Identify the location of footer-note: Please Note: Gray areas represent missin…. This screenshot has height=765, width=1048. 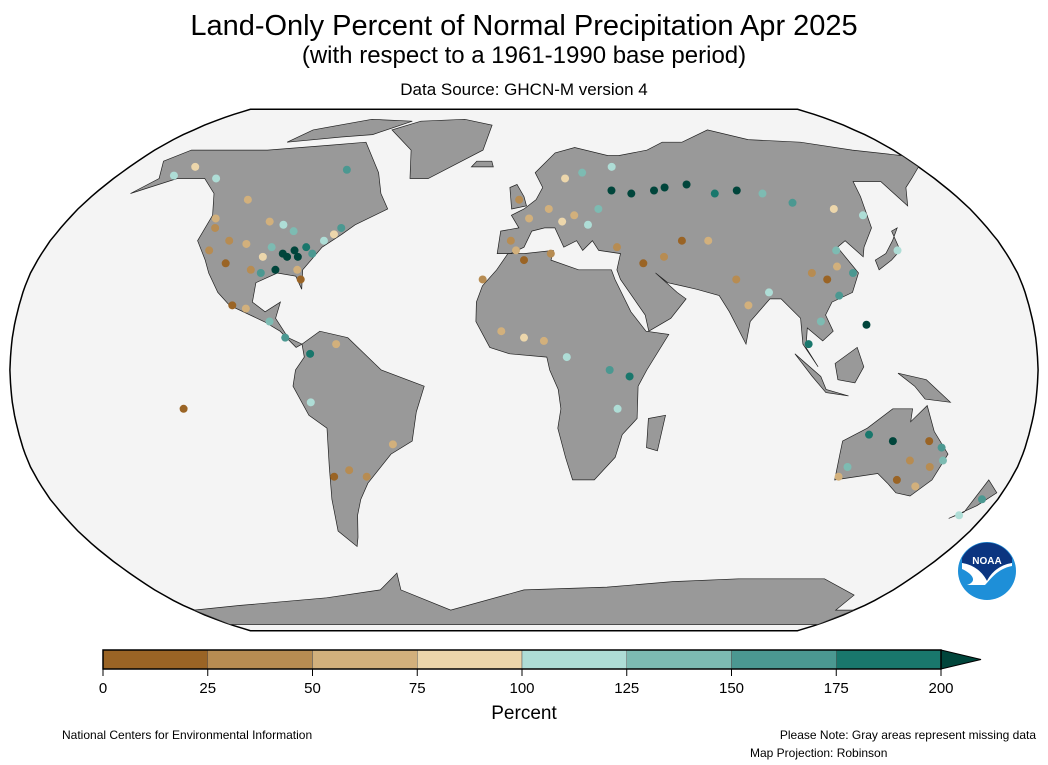
(907, 735).